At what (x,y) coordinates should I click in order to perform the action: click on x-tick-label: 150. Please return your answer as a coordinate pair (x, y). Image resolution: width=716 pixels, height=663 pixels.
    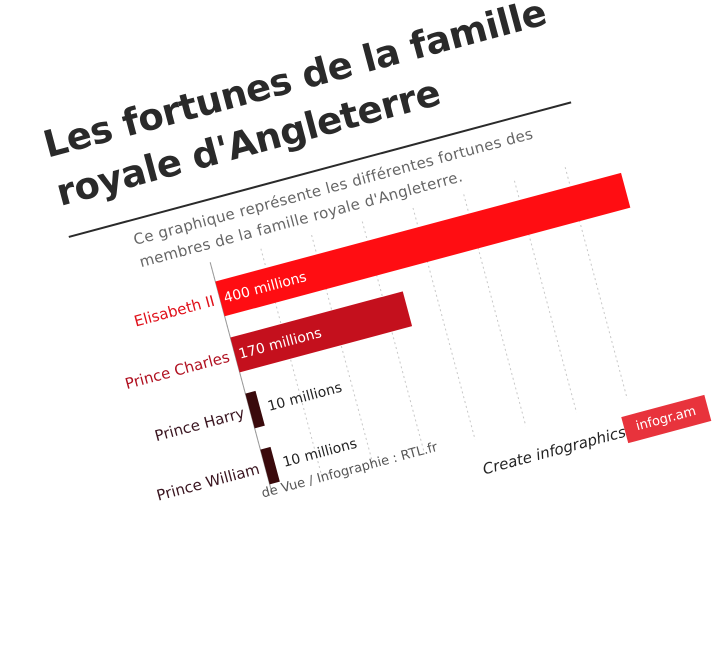
    Looking at the image, I should click on (431, 478).